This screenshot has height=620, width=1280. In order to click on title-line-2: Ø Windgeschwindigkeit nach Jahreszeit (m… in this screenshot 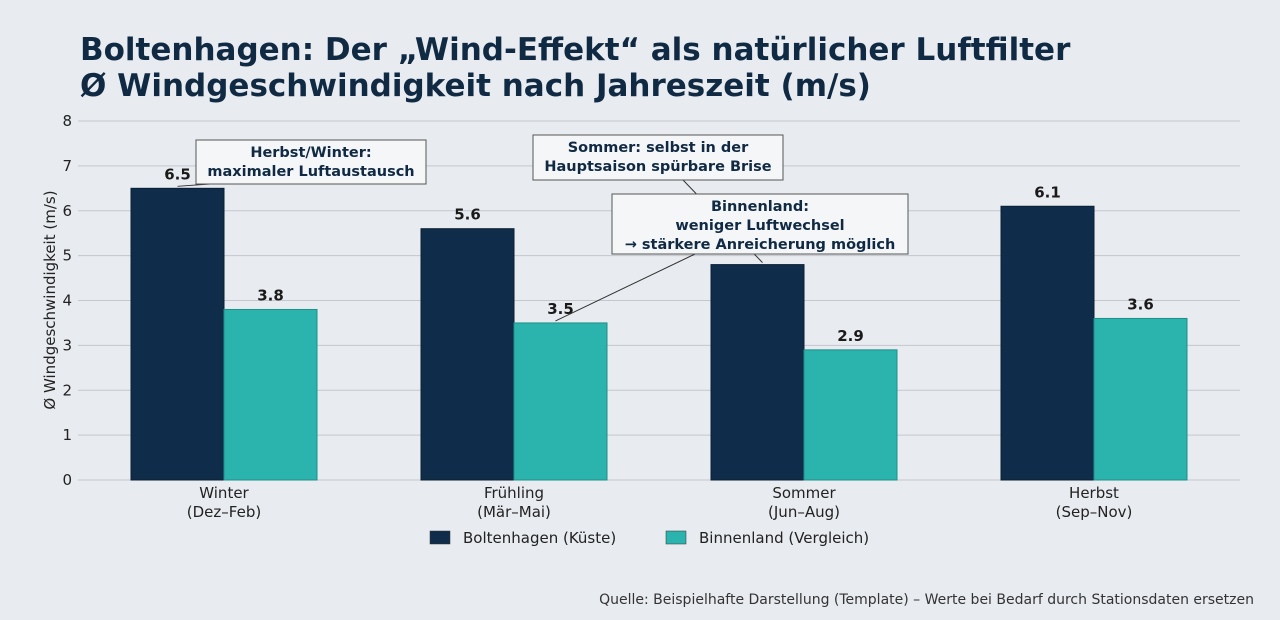, I will do `click(475, 86)`.